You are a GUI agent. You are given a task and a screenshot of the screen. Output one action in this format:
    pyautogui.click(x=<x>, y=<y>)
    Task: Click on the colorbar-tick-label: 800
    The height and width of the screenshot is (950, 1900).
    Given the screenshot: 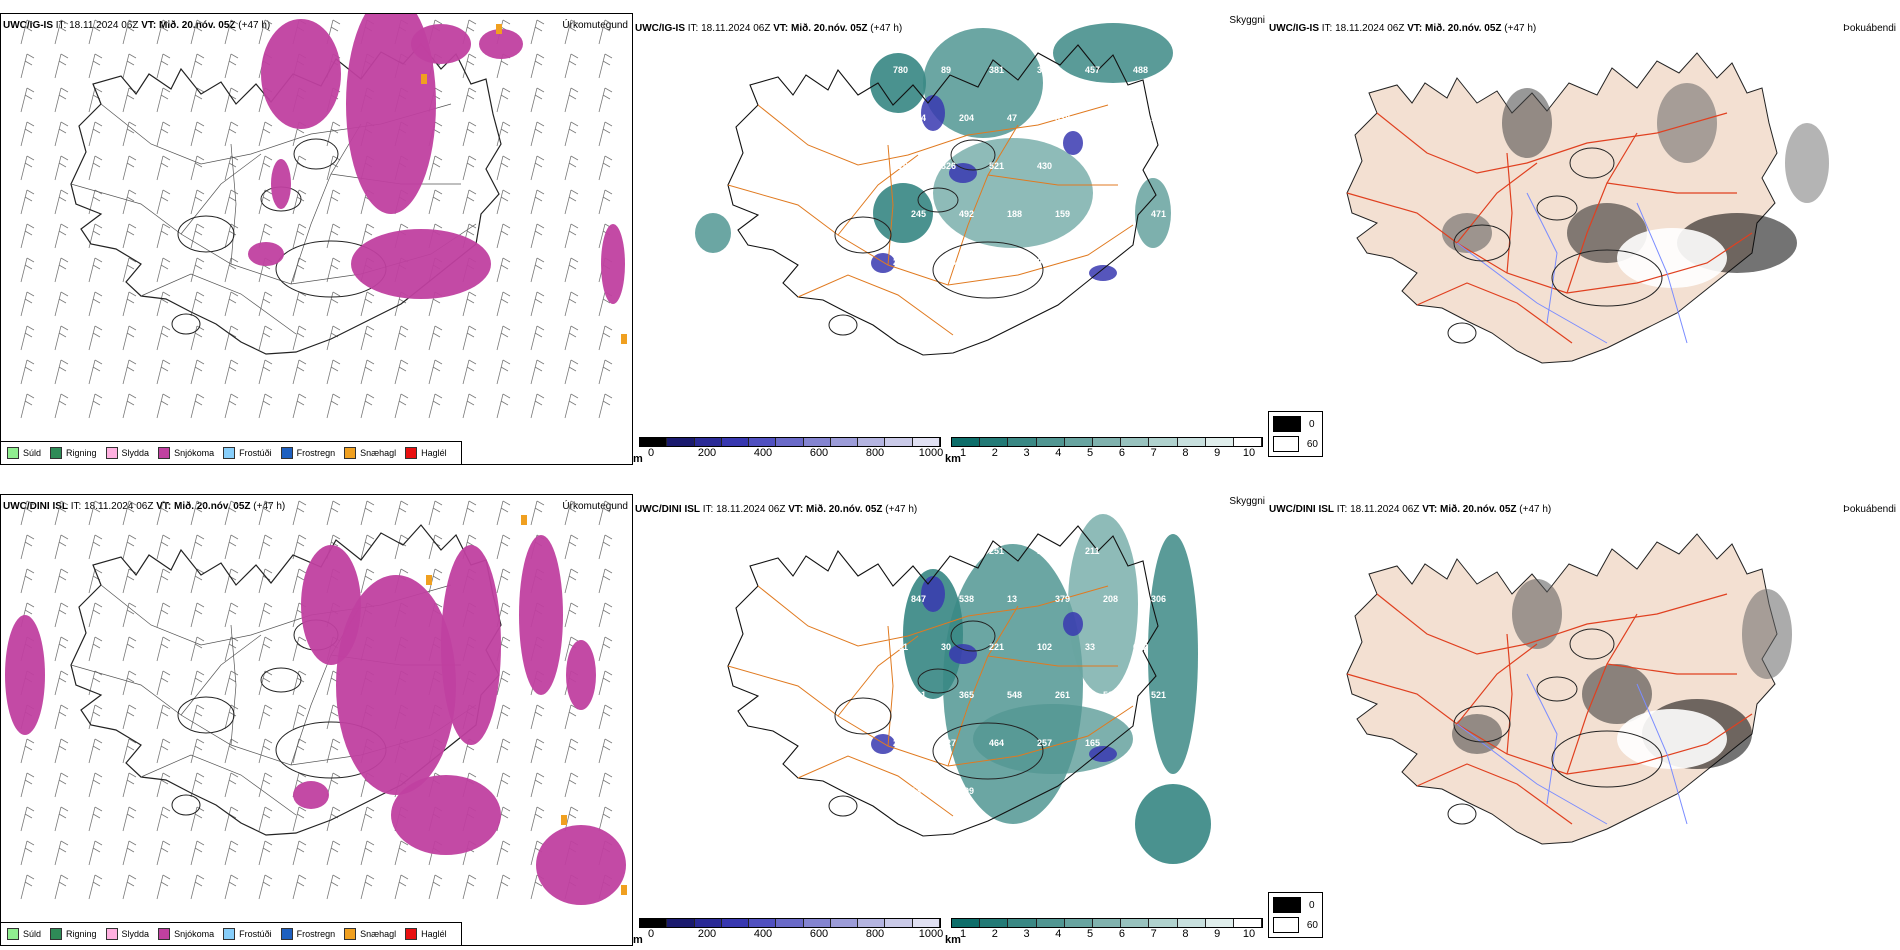 What is the action you would take?
    pyautogui.click(x=875, y=453)
    